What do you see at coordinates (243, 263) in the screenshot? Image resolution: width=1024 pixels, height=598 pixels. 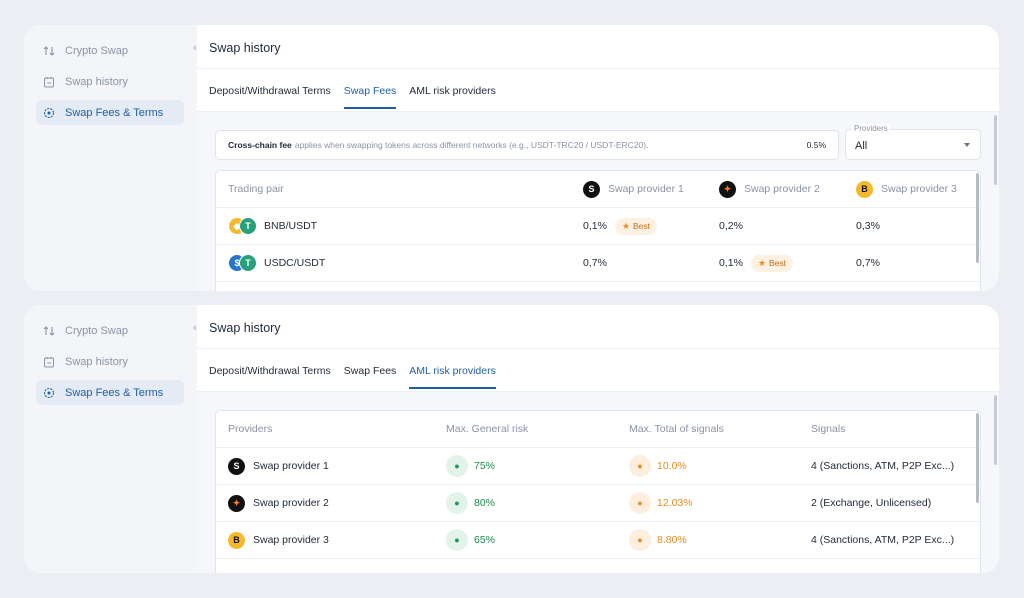 I see `coin-pair-icon: $ T` at bounding box center [243, 263].